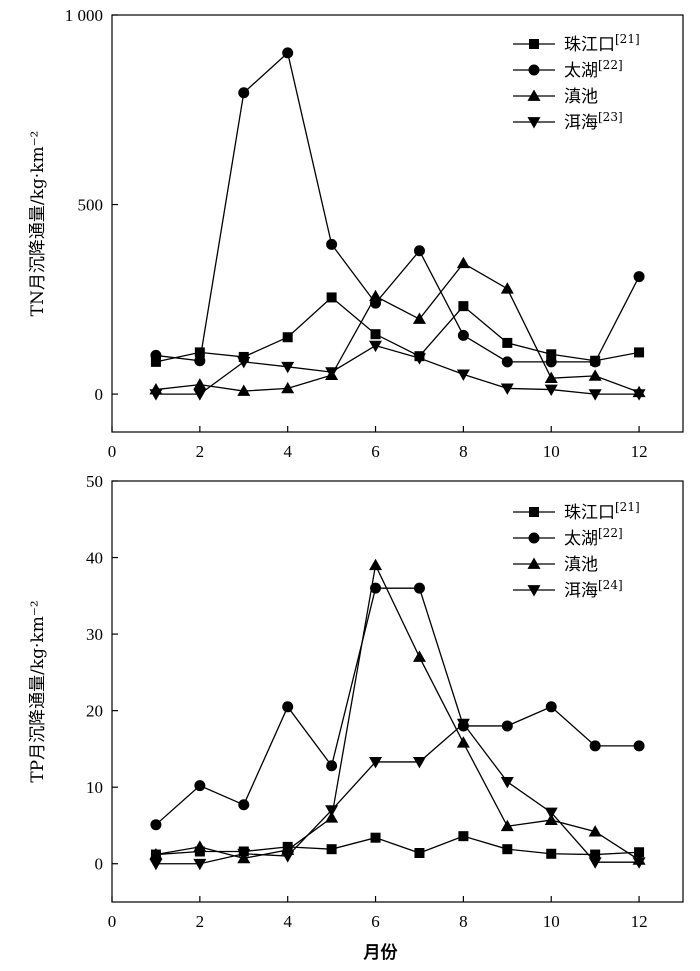 The width and height of the screenshot is (700, 971). I want to click on legend-item: 太湖[22], so click(568, 69).